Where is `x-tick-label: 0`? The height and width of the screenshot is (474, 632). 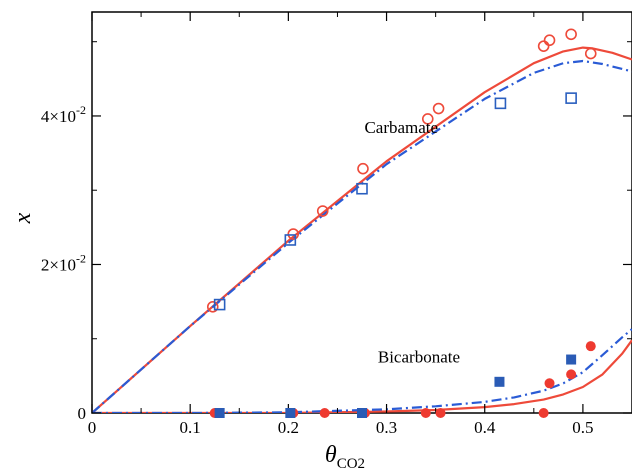 x-tick-label: 0 is located at coordinates (92, 427).